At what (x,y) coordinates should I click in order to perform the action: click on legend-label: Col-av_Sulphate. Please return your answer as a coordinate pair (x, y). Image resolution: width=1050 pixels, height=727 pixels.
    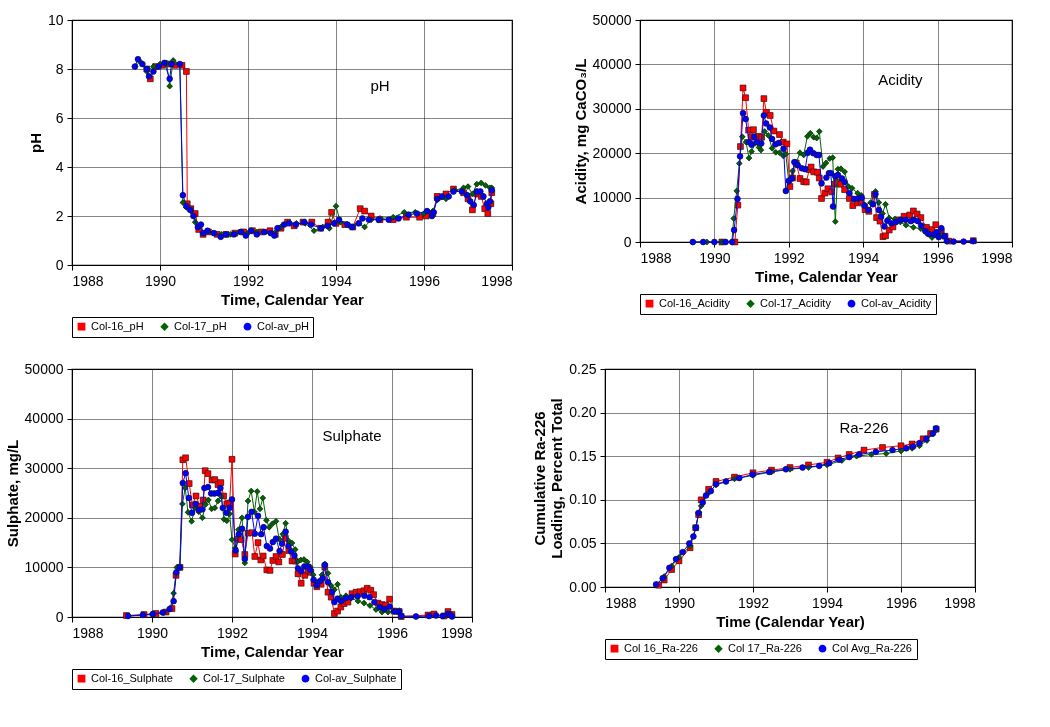
    Looking at the image, I should click on (356, 677).